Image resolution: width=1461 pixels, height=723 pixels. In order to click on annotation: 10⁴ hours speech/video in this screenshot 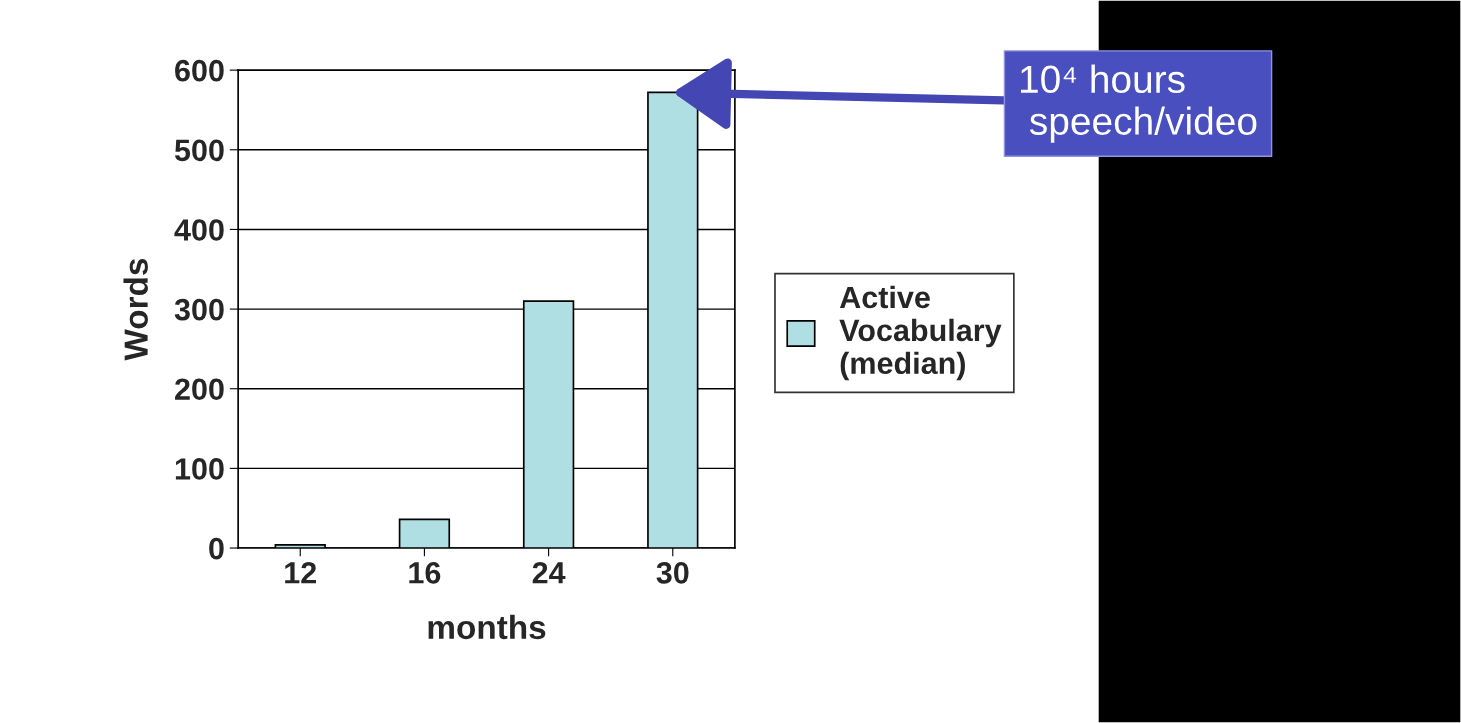, I will do `click(1138, 103)`.